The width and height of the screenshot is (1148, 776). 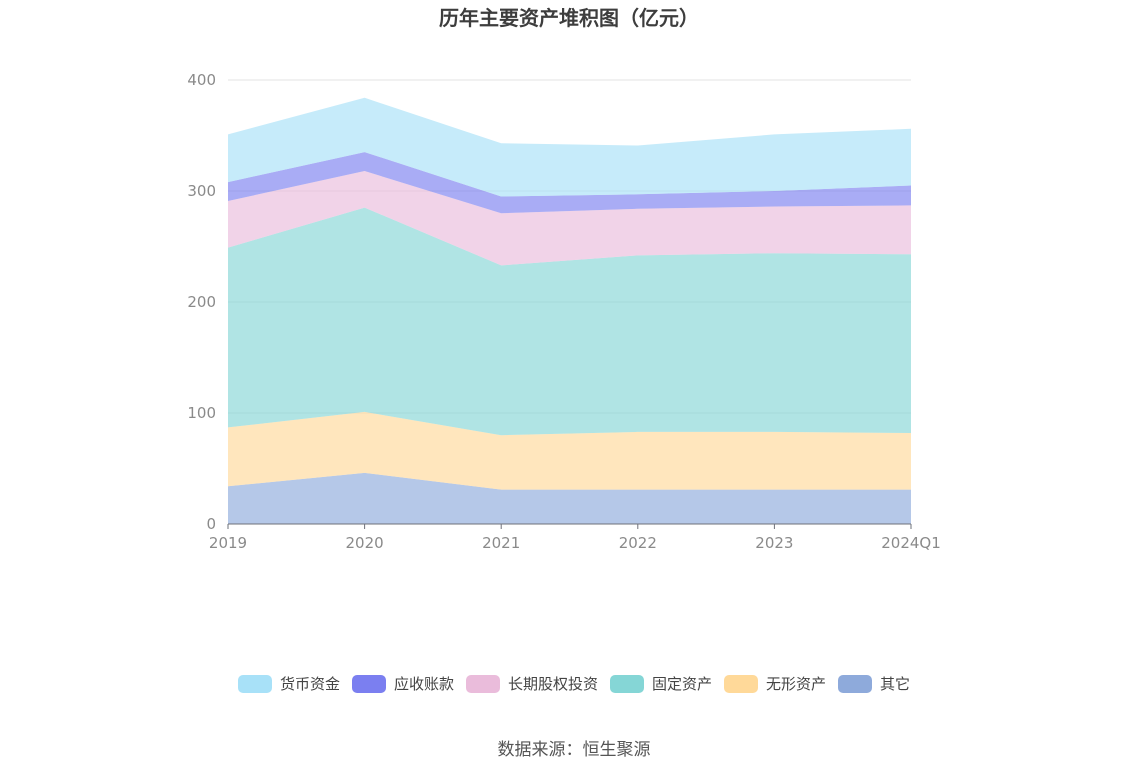 What do you see at coordinates (574, 750) in the screenshot?
I see `data-source-note: 数据来源：恒生聚源` at bounding box center [574, 750].